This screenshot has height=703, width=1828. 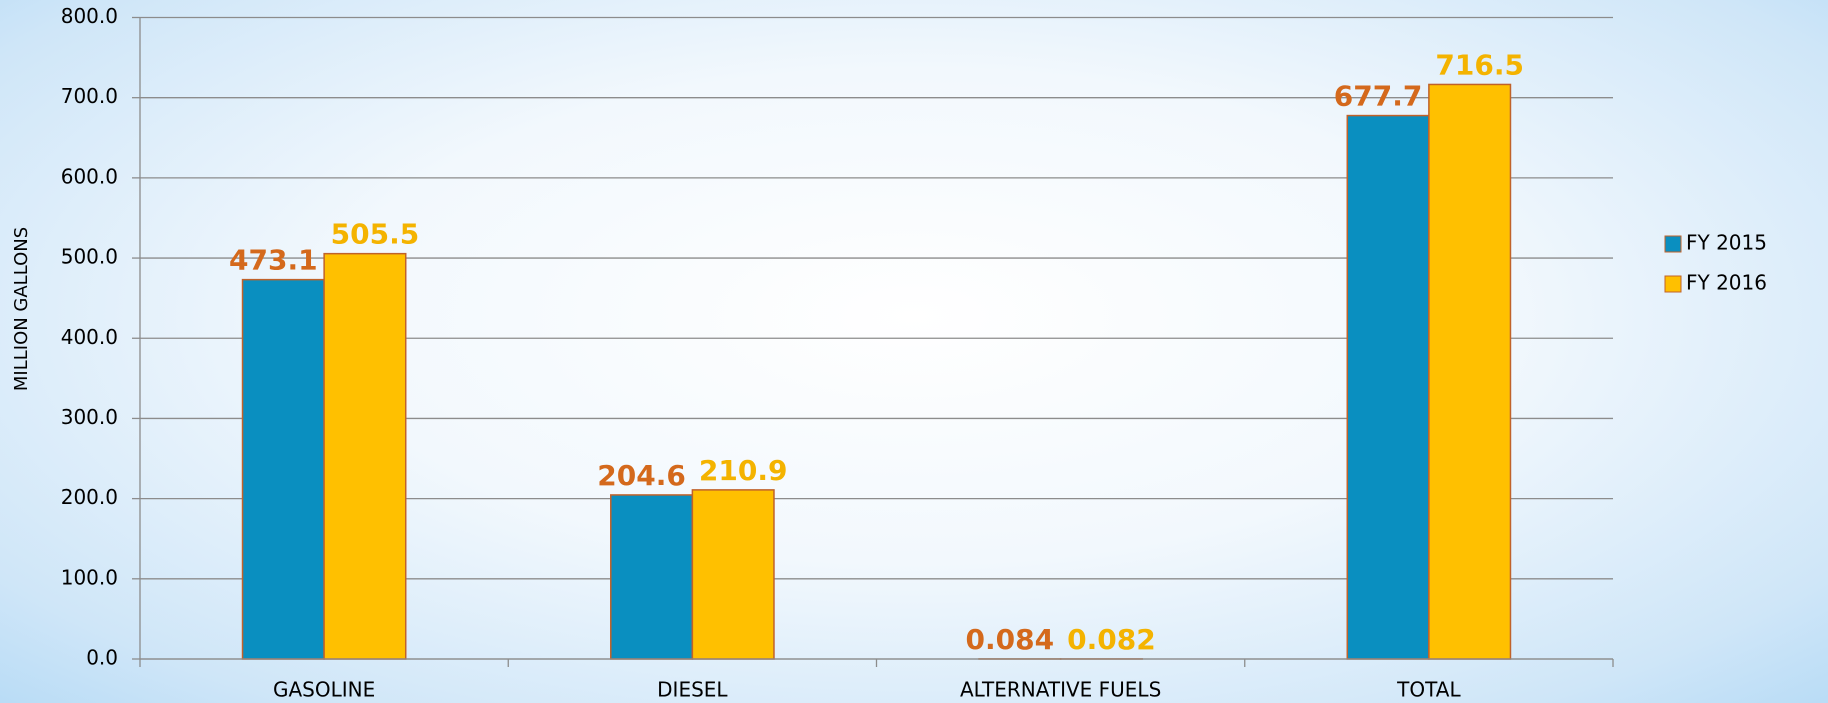 I want to click on value-label: 0.082, so click(x=1111, y=639).